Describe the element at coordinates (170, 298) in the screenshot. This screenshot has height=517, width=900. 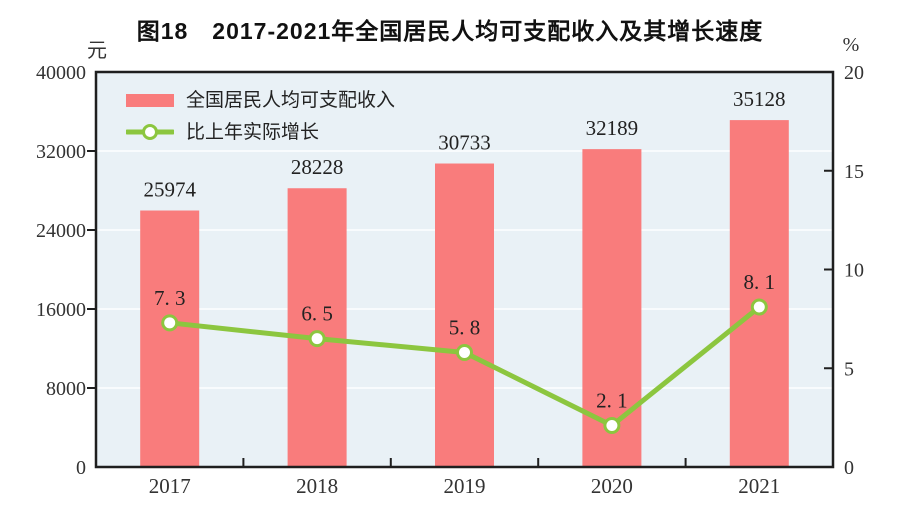
I see `growth-label-2017: 7. 3` at that location.